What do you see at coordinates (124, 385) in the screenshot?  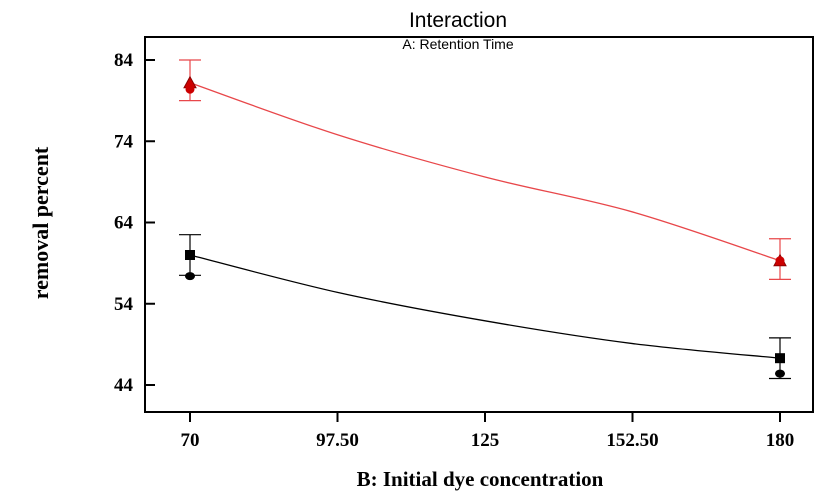 I see `y-tick-label: 44` at bounding box center [124, 385].